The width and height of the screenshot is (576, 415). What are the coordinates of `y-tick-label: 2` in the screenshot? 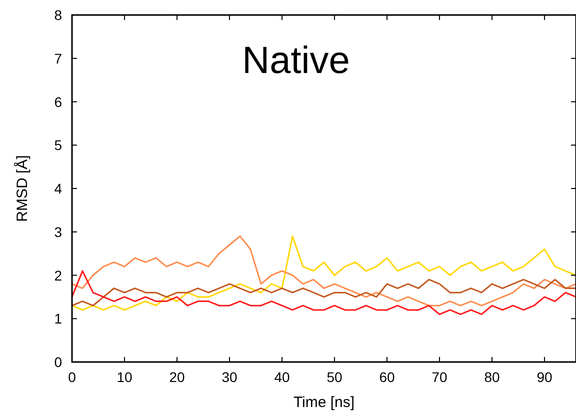 It's located at (58, 275).